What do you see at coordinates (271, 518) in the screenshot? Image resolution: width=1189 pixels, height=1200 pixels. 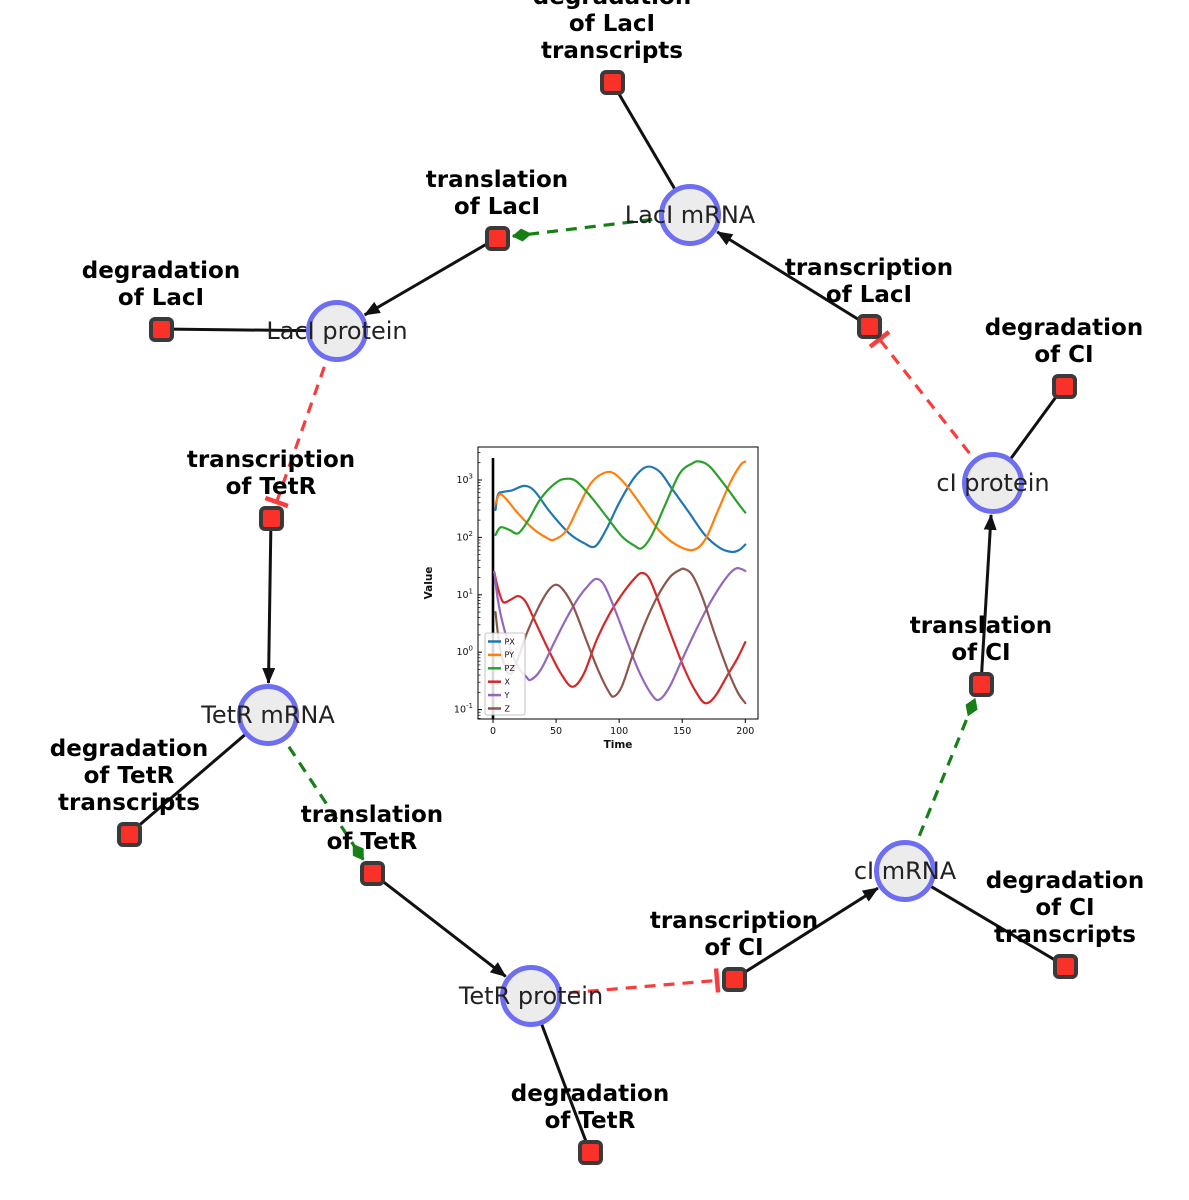 I see `reaction-node-tr_tetr` at bounding box center [271, 518].